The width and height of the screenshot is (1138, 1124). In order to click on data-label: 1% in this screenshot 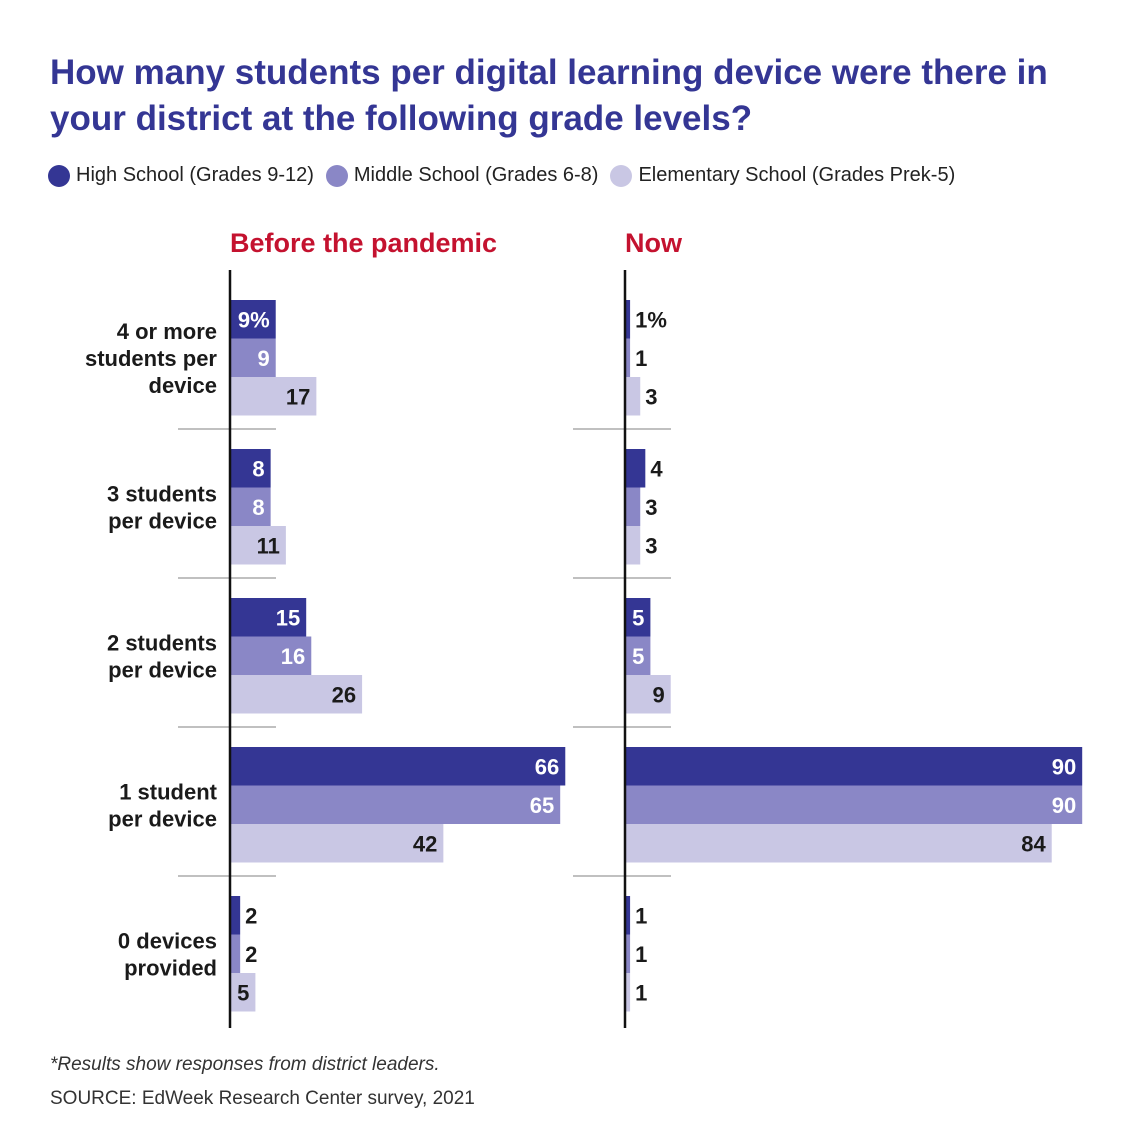, I will do `click(651, 319)`.